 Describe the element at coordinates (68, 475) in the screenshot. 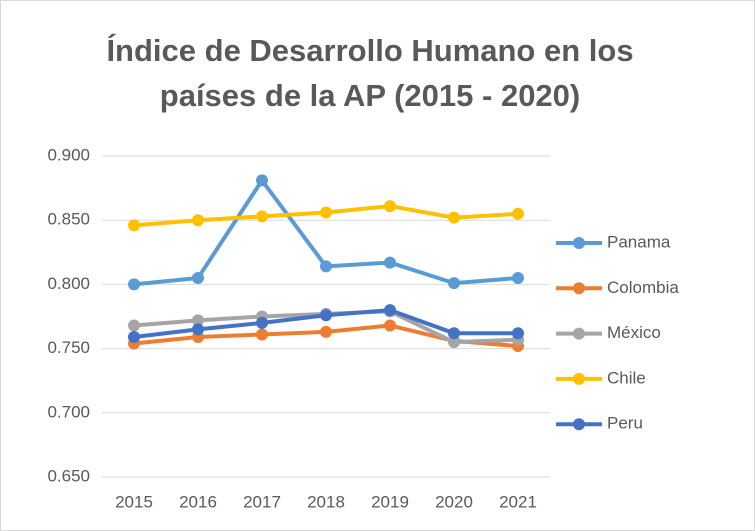

I see `y-tick-label: 0.650` at that location.